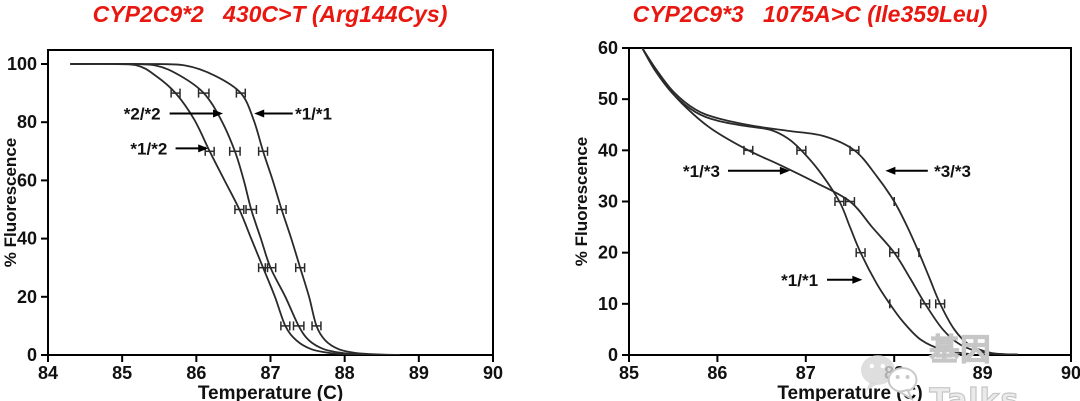 The height and width of the screenshot is (401, 1080). Describe the element at coordinates (701, 171) in the screenshot. I see `annotation-label-1-3: *1/*3` at that location.